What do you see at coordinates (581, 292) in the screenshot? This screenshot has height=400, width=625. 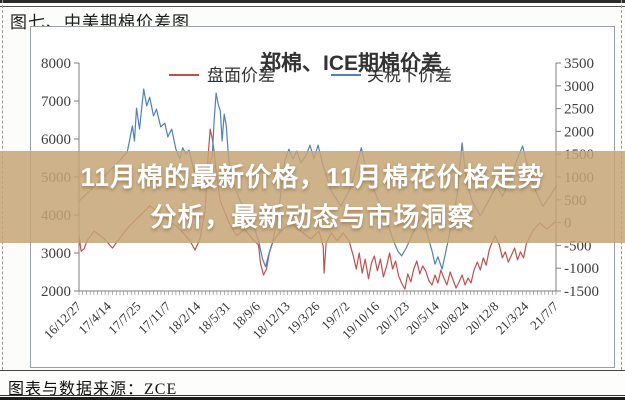 I see `right-axis-label: -1500` at bounding box center [581, 292].